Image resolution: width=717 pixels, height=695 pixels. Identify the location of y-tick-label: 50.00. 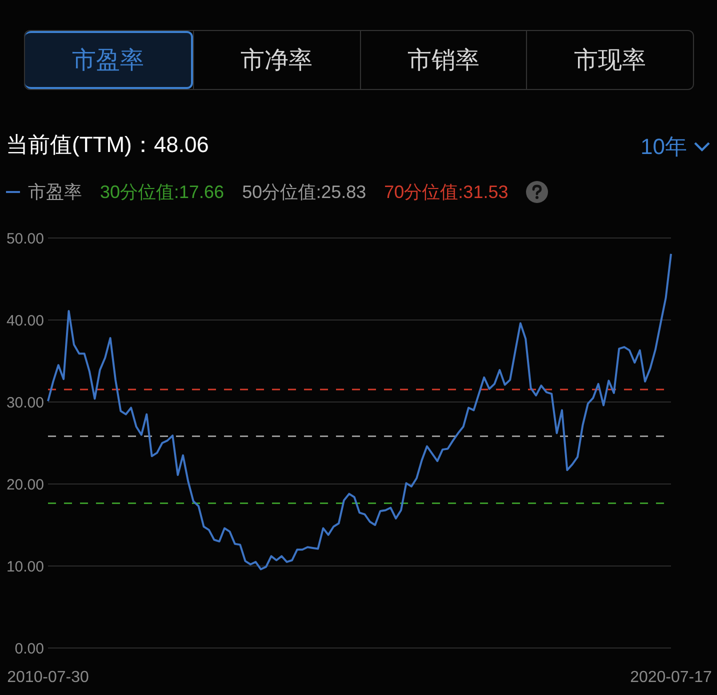
(25, 239).